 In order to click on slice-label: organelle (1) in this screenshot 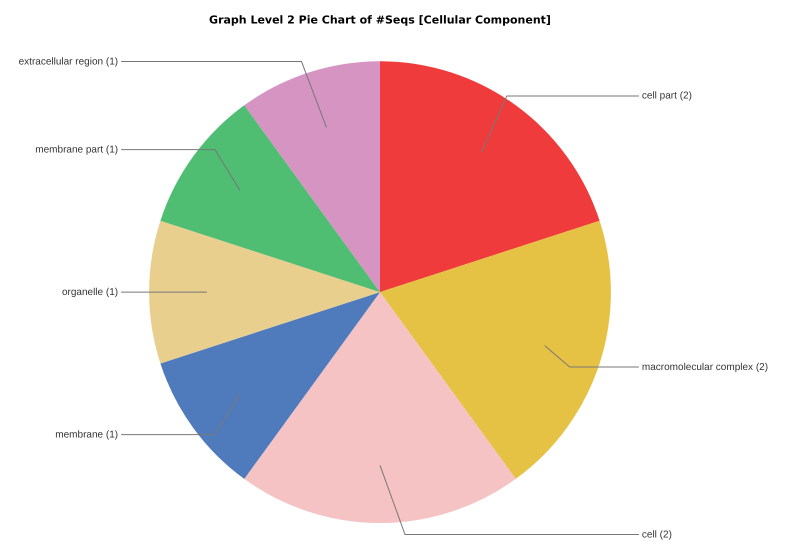, I will do `click(90, 292)`.